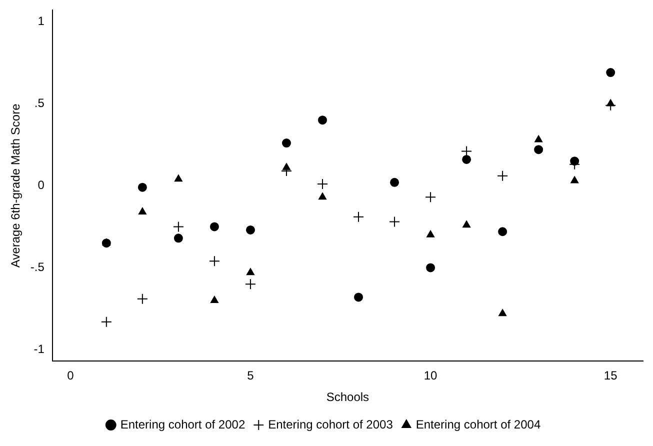  What do you see at coordinates (183, 424) in the screenshot?
I see `legend-label: Entering cohort of 2002` at bounding box center [183, 424].